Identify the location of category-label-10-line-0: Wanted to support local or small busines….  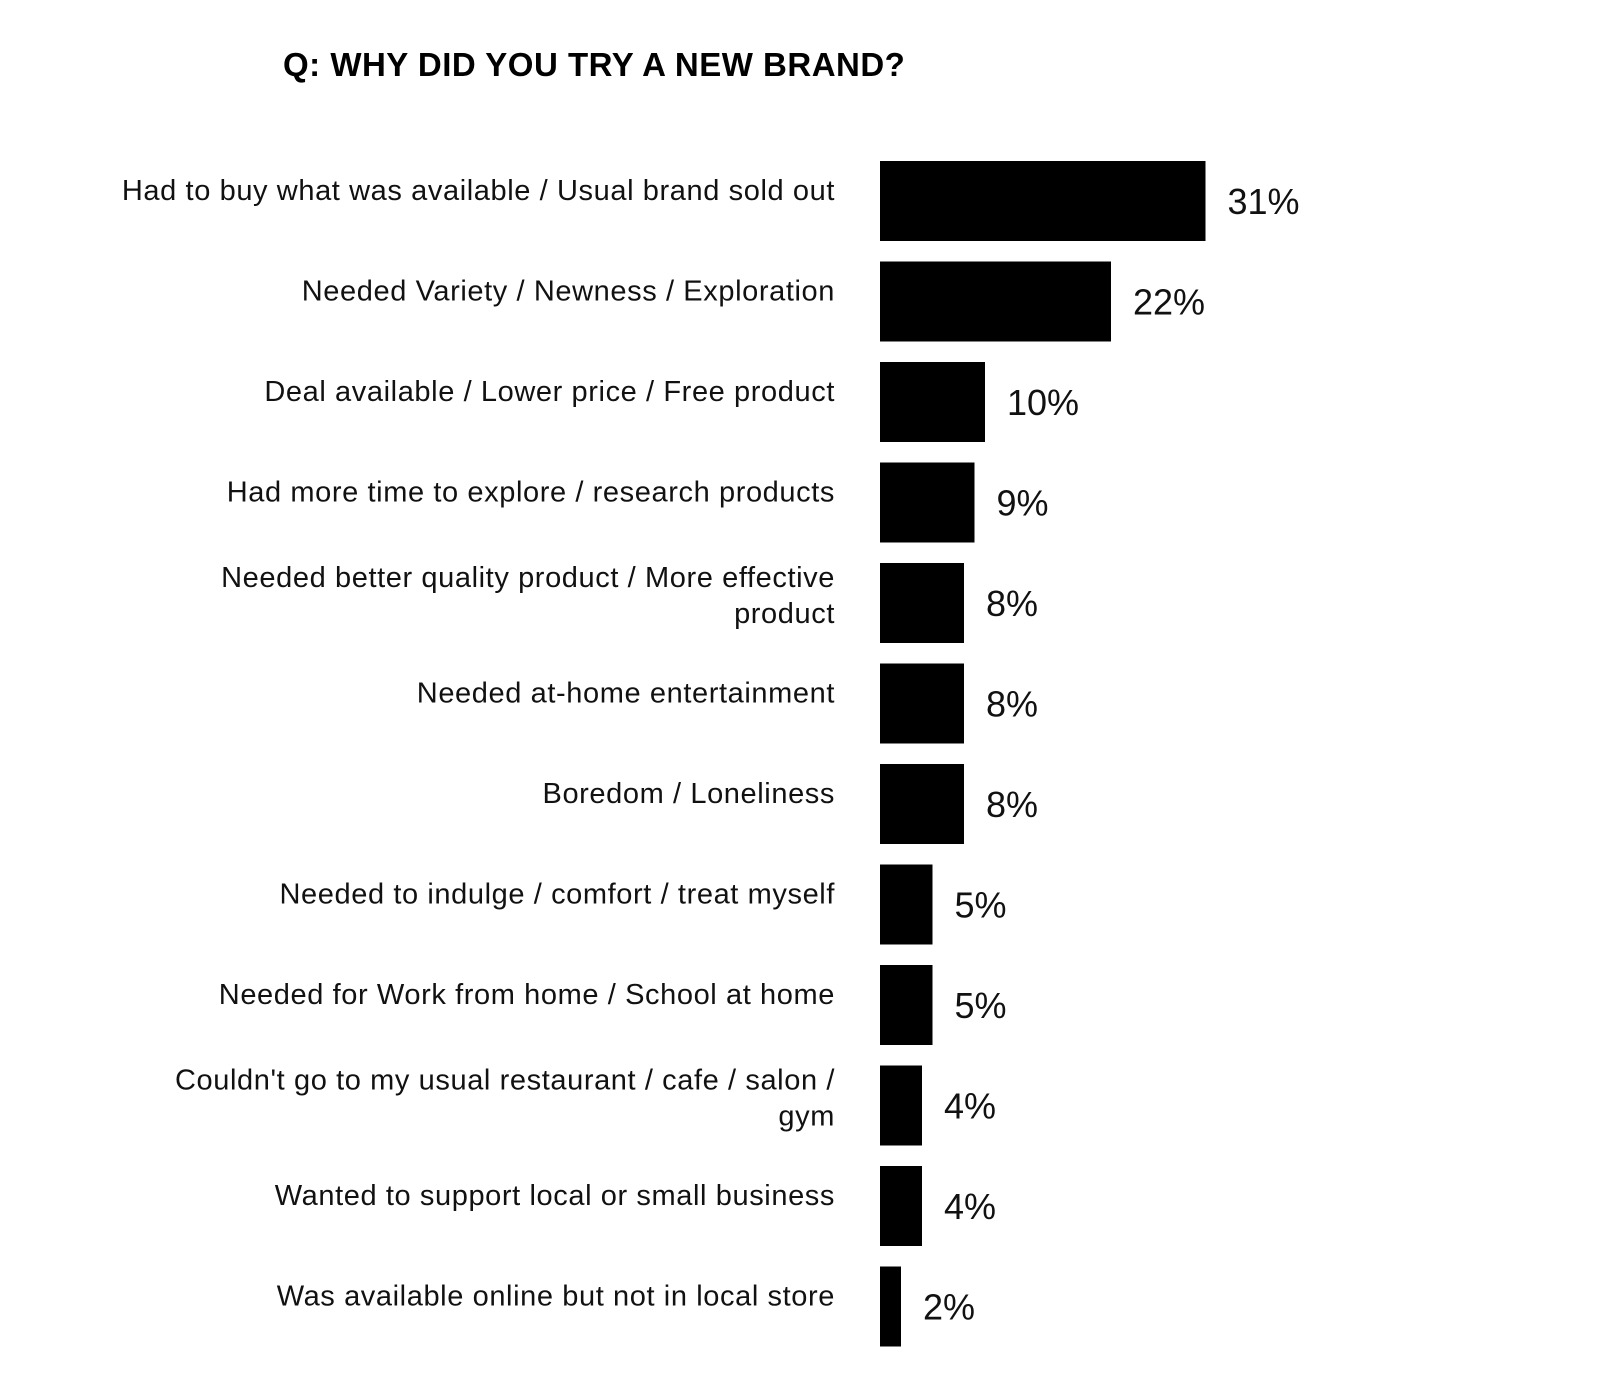
(555, 1196).